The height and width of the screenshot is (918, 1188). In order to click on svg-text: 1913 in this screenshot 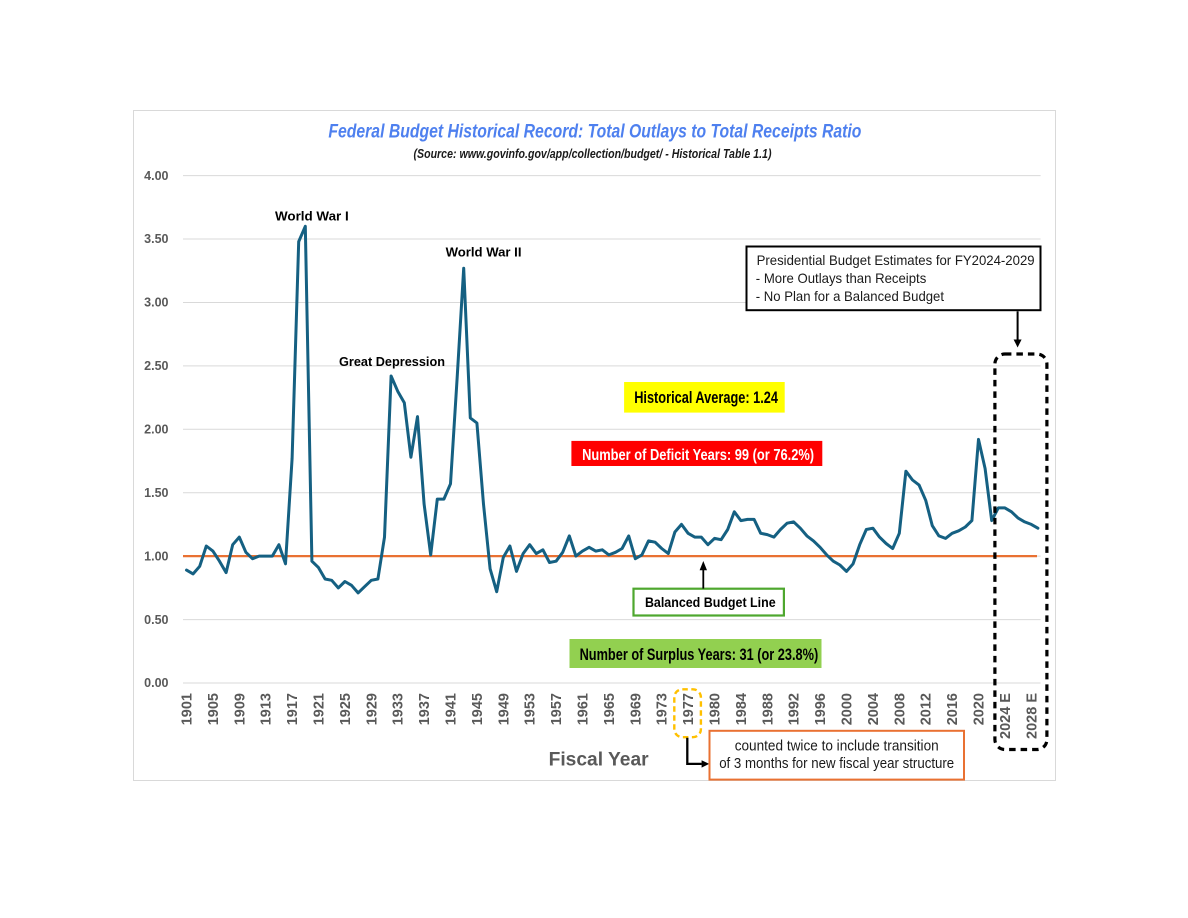, I will do `click(267, 709)`.